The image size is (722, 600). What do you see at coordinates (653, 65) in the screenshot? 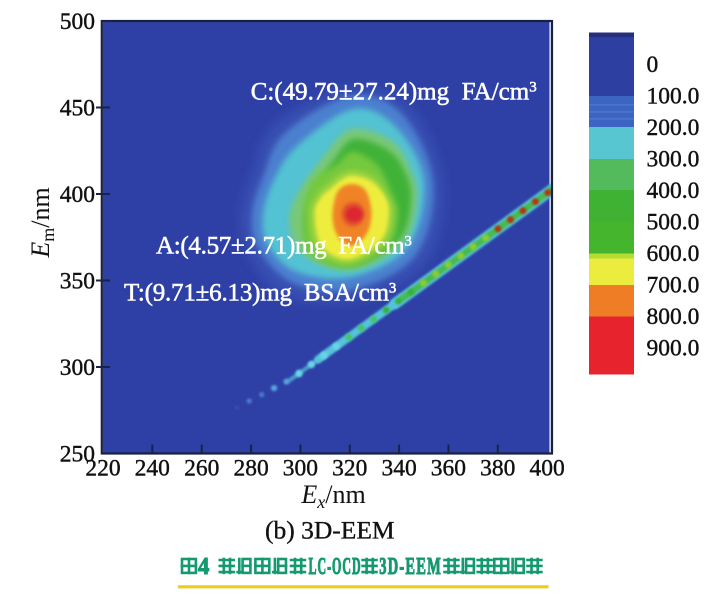
I see `svg-text: 0` at bounding box center [653, 65].